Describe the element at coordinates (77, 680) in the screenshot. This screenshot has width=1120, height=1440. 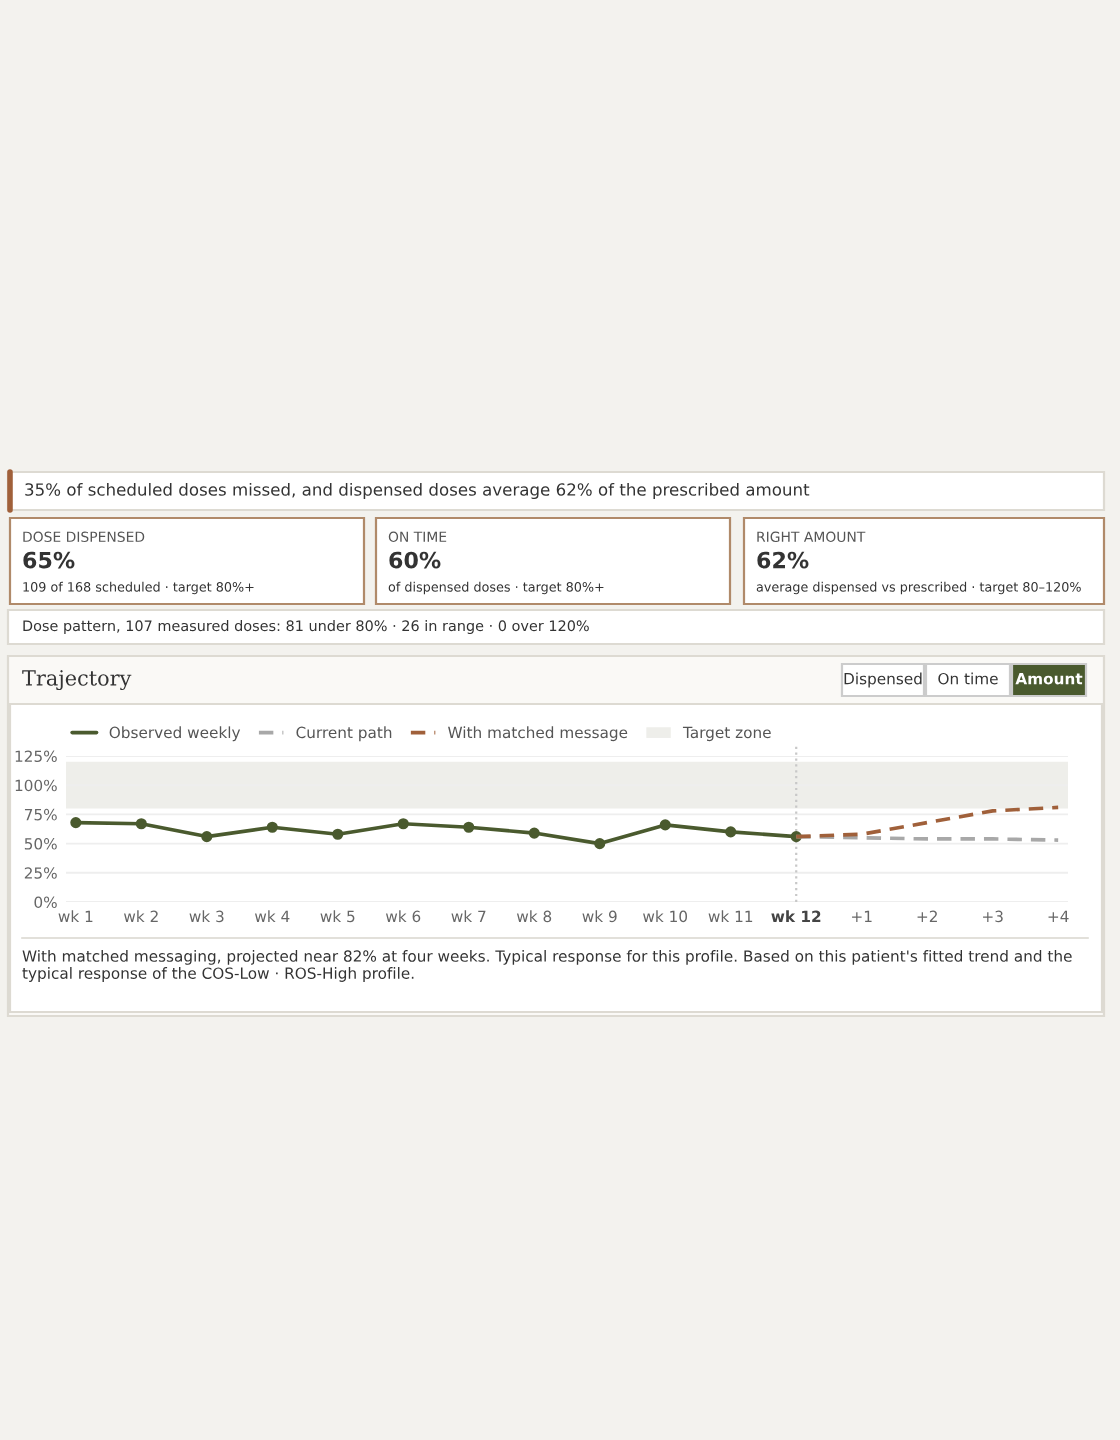
I see `chart-title: Trajectory` at that location.